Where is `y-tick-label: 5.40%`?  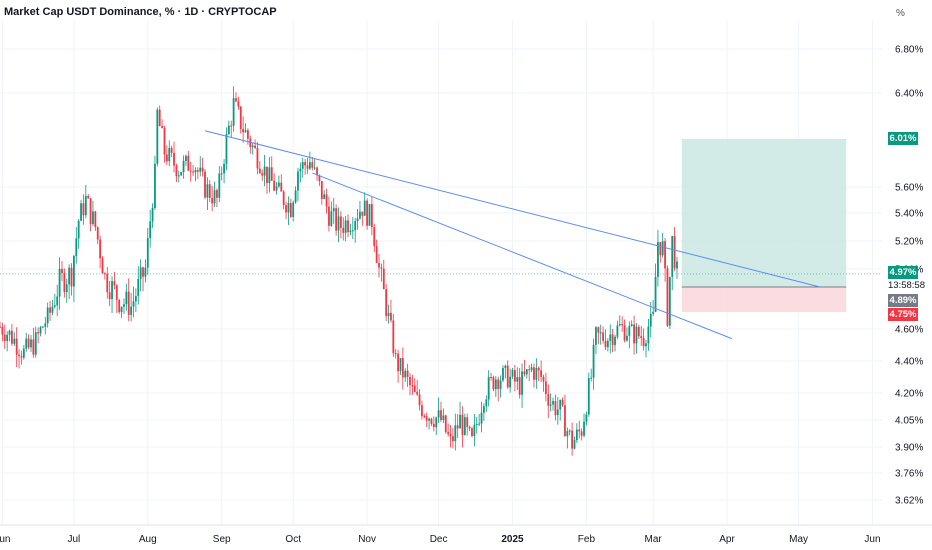
y-tick-label: 5.40% is located at coordinates (909, 214).